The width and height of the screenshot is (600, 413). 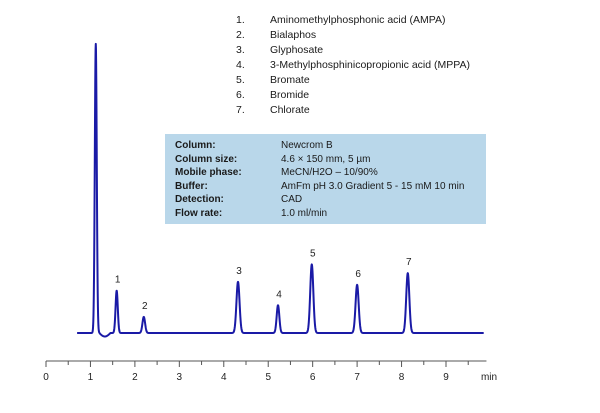 I want to click on legend-number: 3., so click(x=240, y=50).